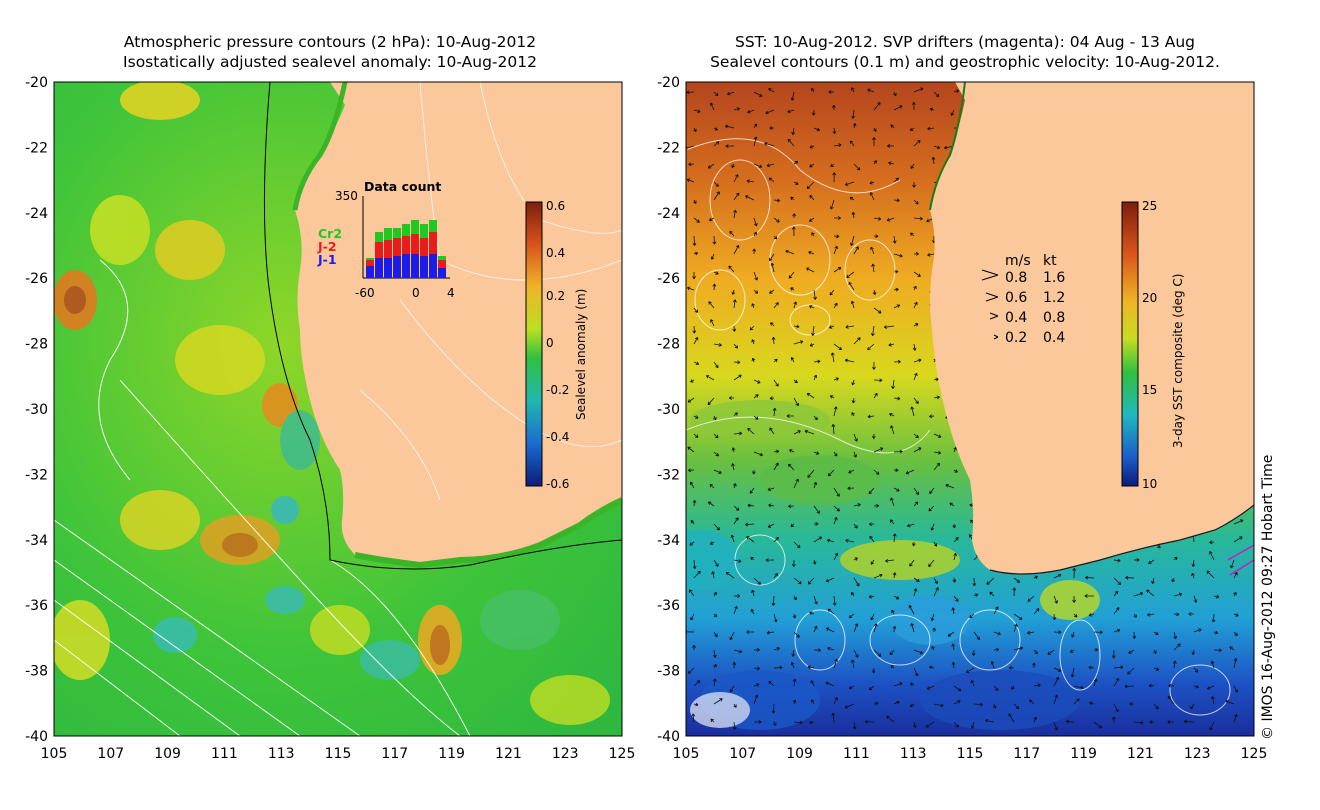 This screenshot has width=1320, height=810. Describe the element at coordinates (947, 146) in the screenshot. I see `coast-line-right` at that location.